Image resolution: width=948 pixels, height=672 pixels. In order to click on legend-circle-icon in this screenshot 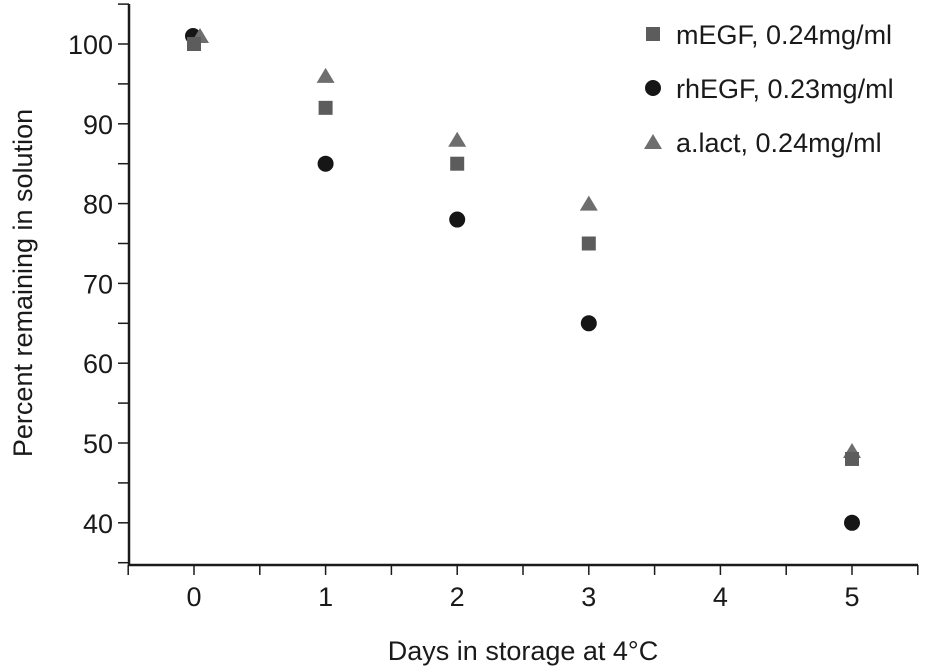, I will do `click(653, 88)`.